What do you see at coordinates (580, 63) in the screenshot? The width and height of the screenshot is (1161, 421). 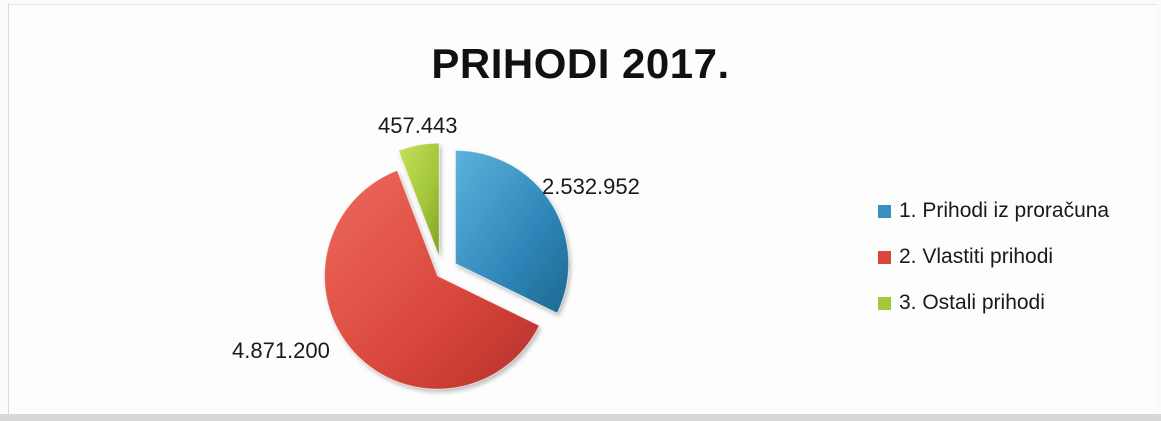 I see `chart-title: PRIHODI 2017.` at bounding box center [580, 63].